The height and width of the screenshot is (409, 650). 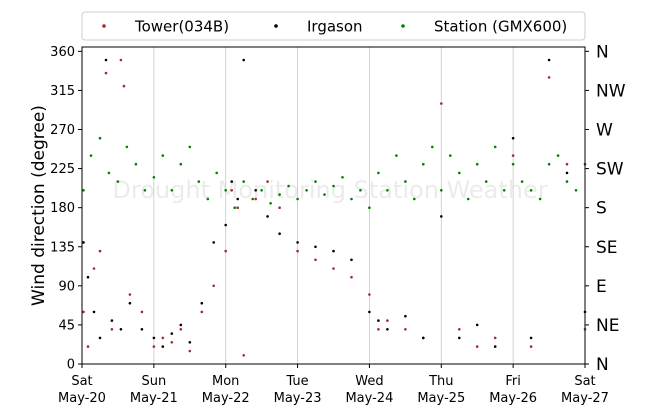 I want to click on y-tick-label: 90, so click(x=66, y=286).